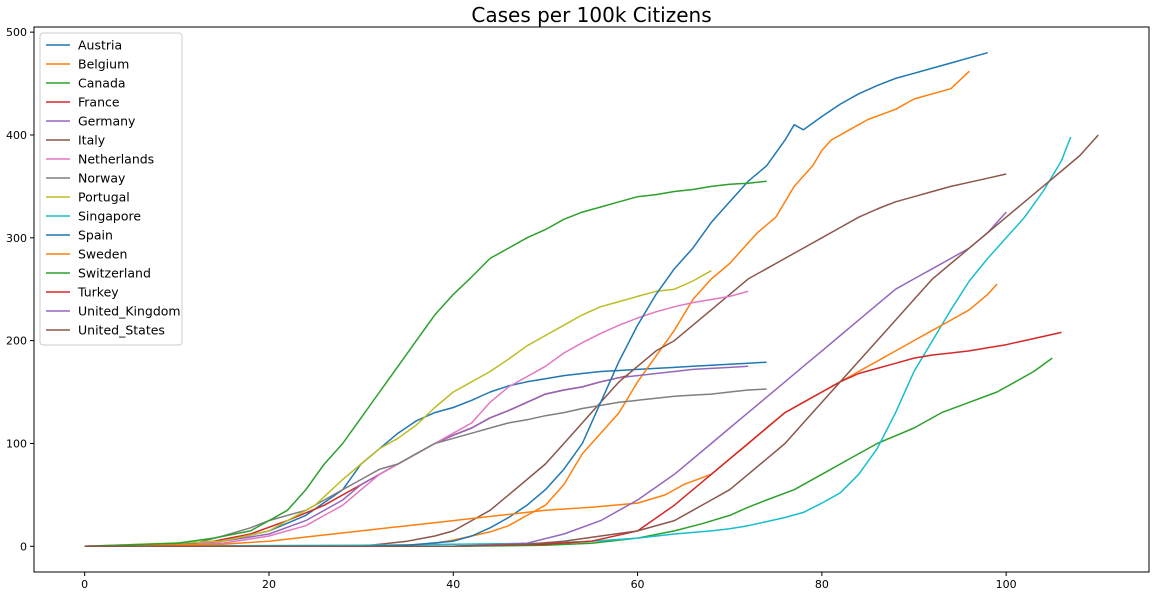 This screenshot has height=599, width=1156. Describe the element at coordinates (92, 140) in the screenshot. I see `legend-label: Italy` at that location.